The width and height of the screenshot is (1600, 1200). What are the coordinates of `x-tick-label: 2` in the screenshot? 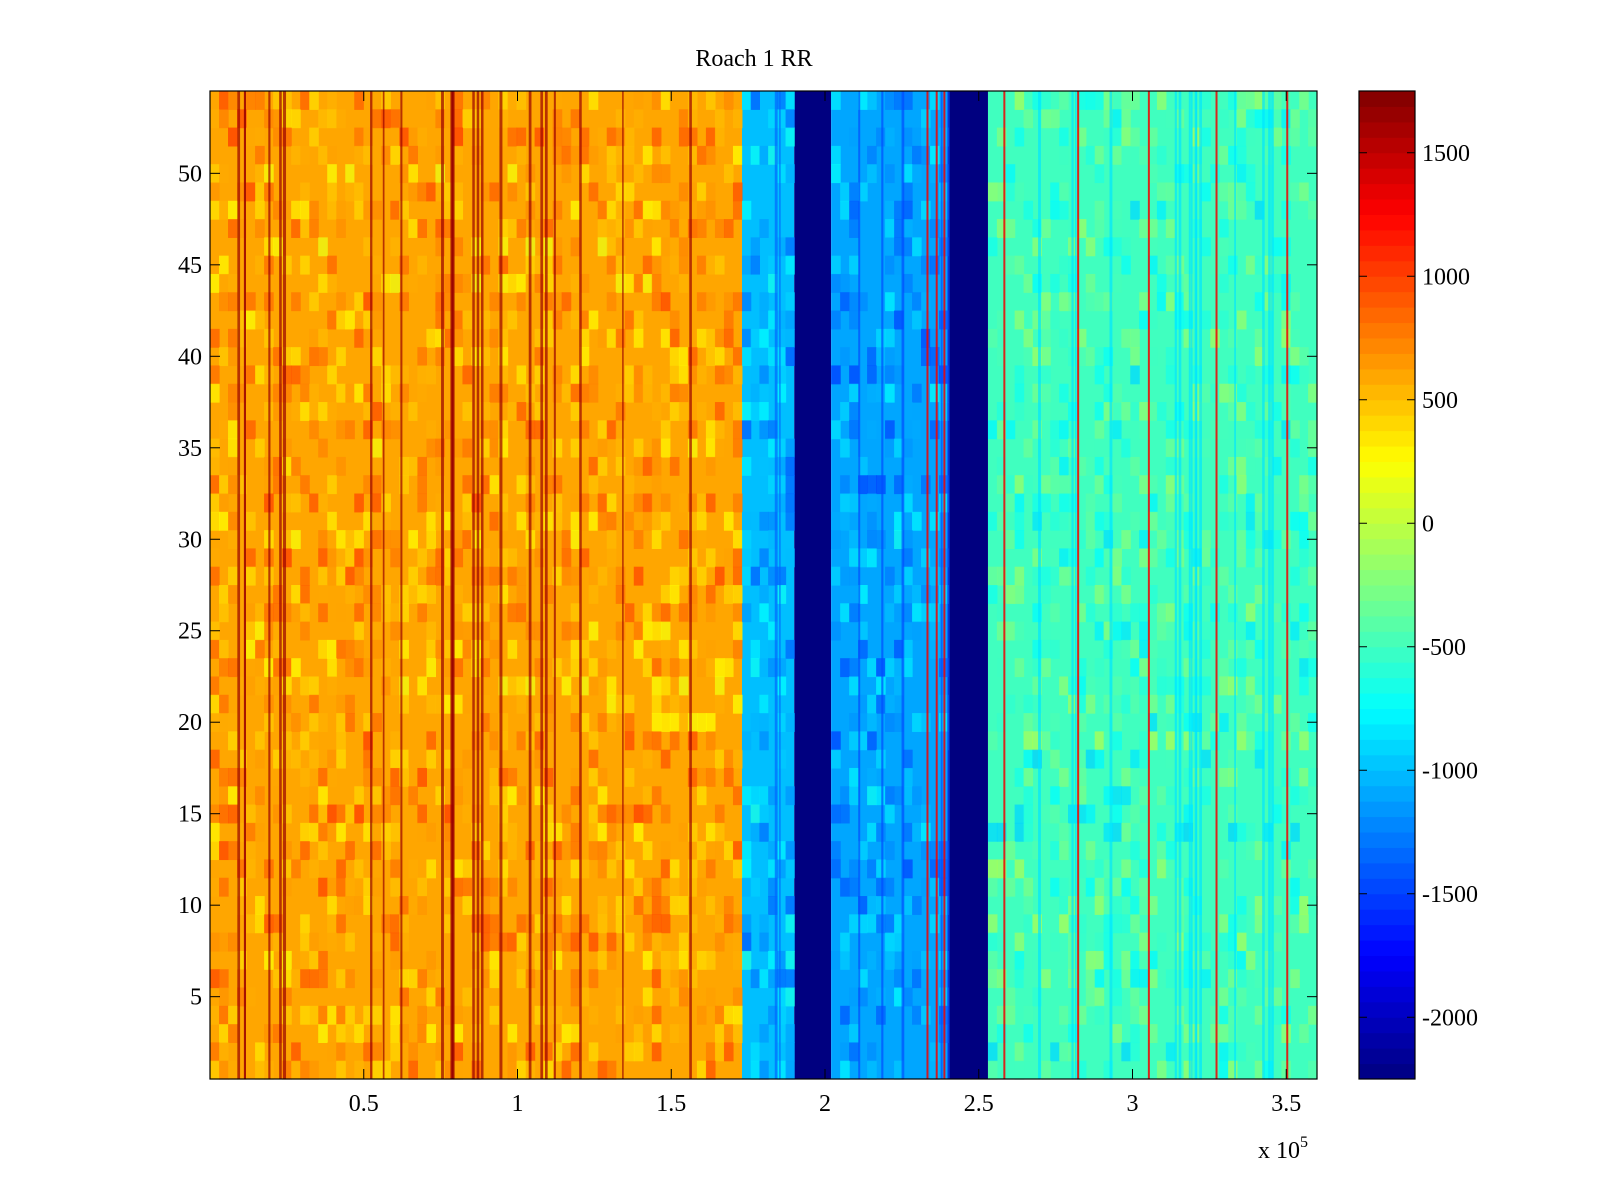 It's located at (825, 1104).